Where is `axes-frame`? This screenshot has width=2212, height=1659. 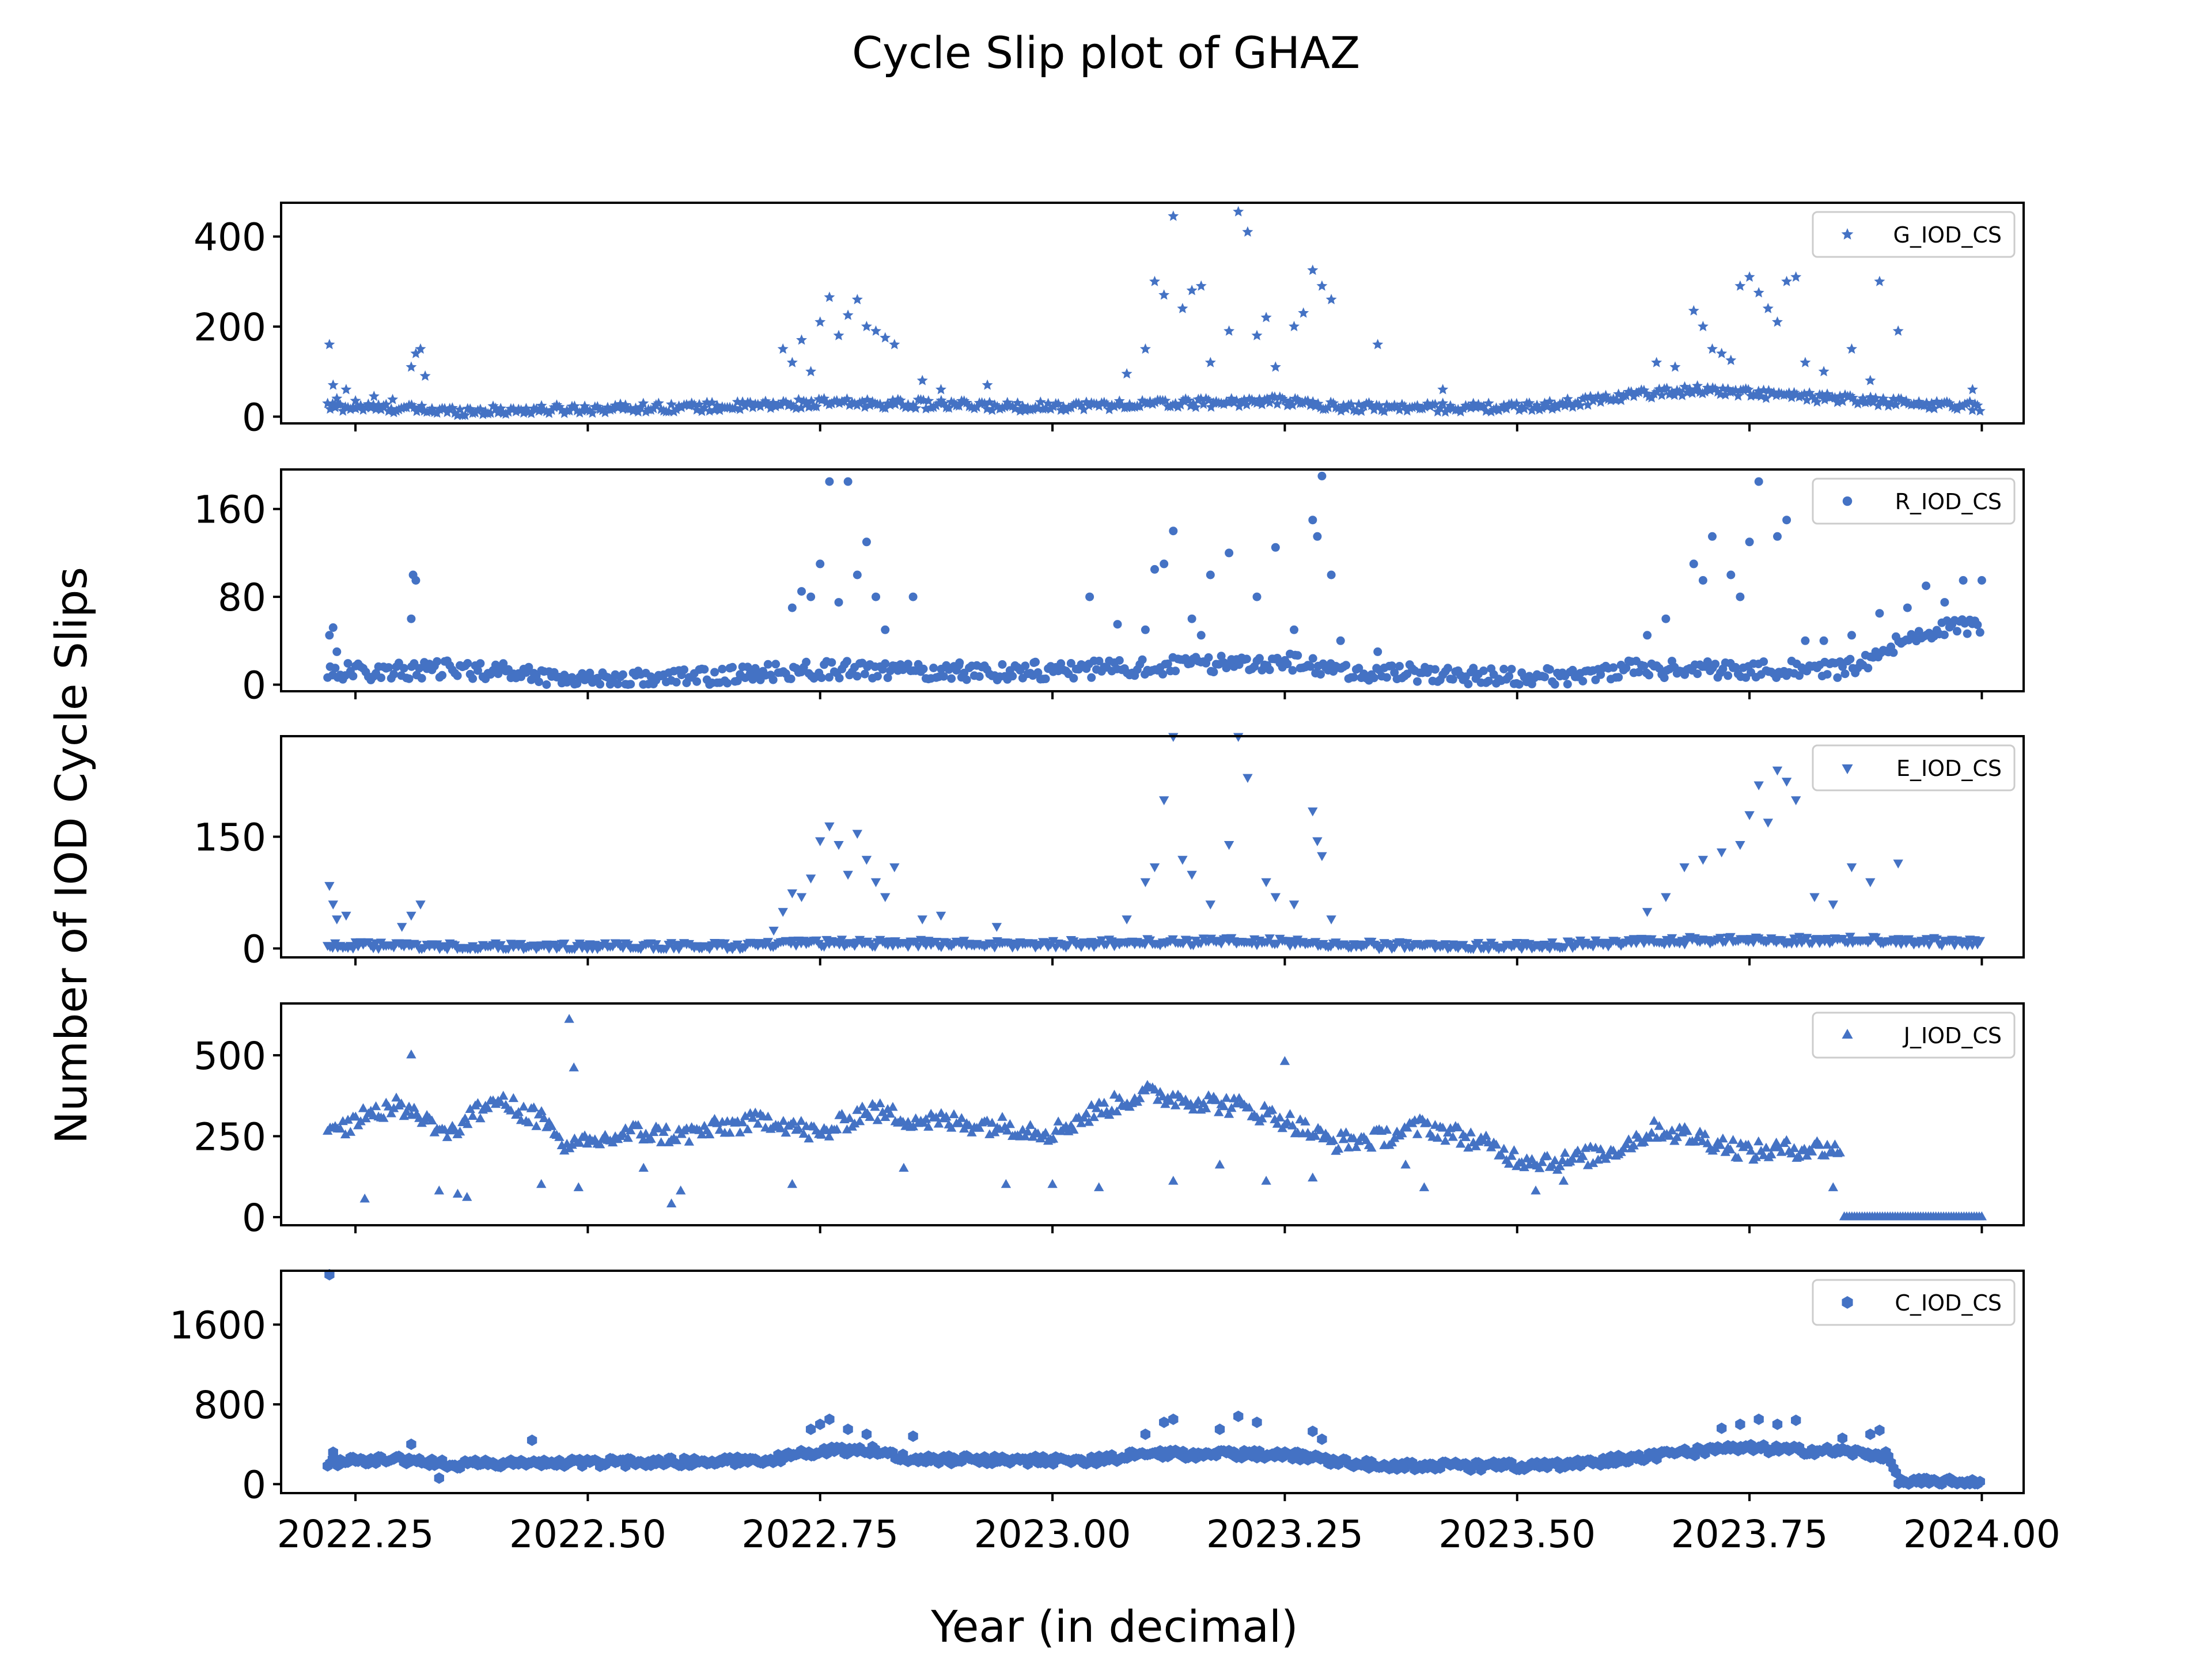 axes-frame is located at coordinates (1152, 1382).